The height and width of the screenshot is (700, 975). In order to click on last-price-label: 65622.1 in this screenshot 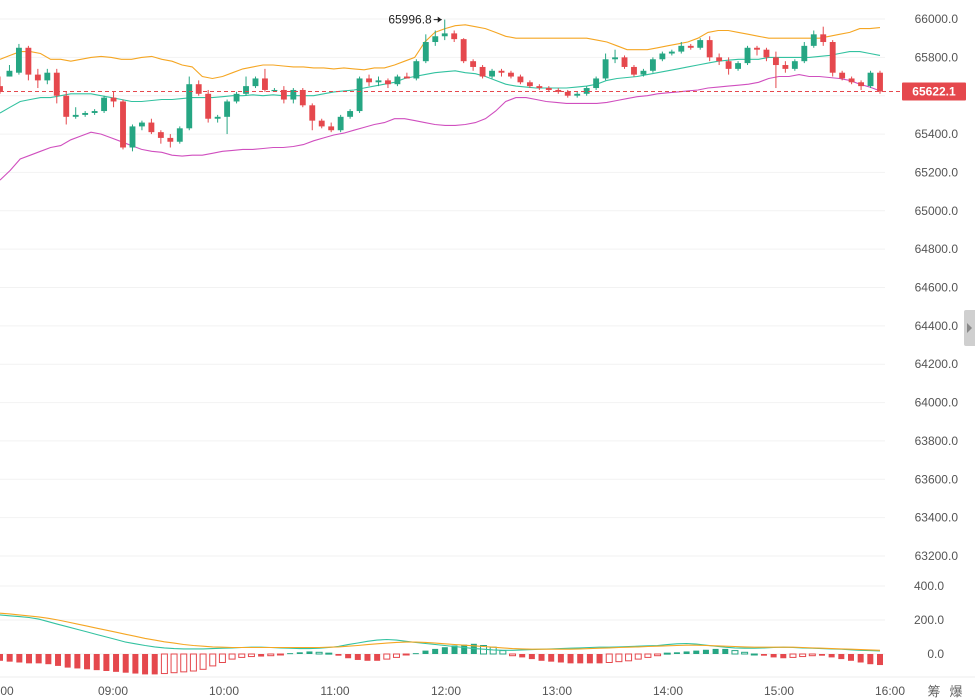, I will do `click(934, 91)`.